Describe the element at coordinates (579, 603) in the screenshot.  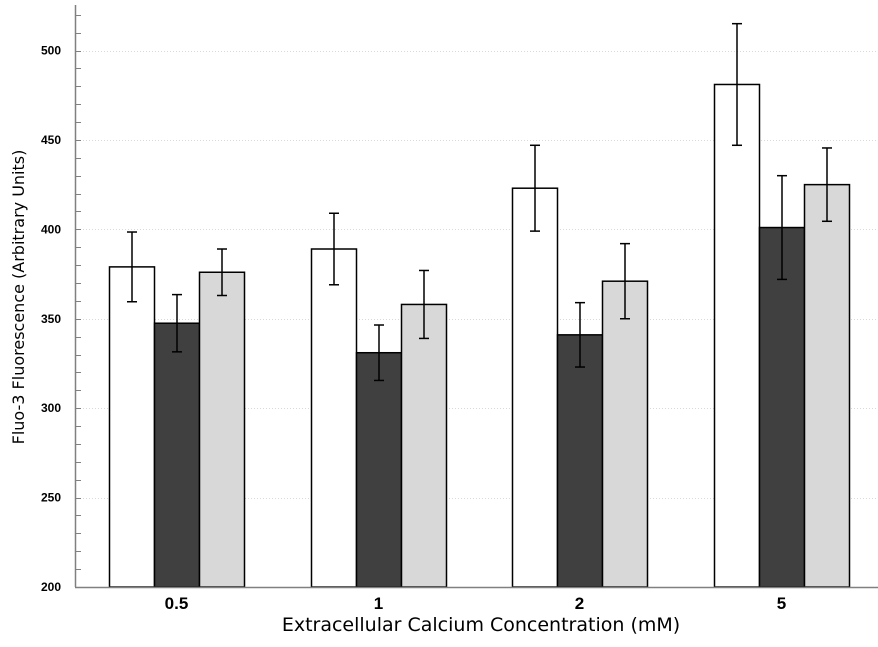
I see `x-tick-label: 2` at that location.